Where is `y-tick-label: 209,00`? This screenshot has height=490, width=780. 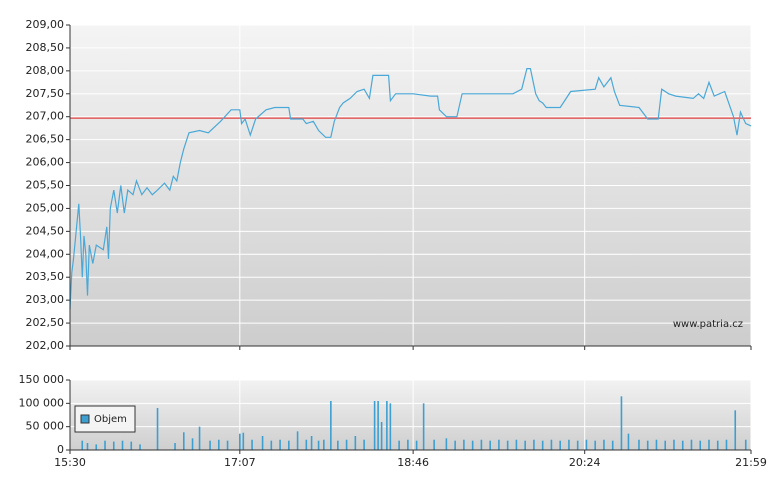 y-tick-label: 209,00 is located at coordinates (45, 24).